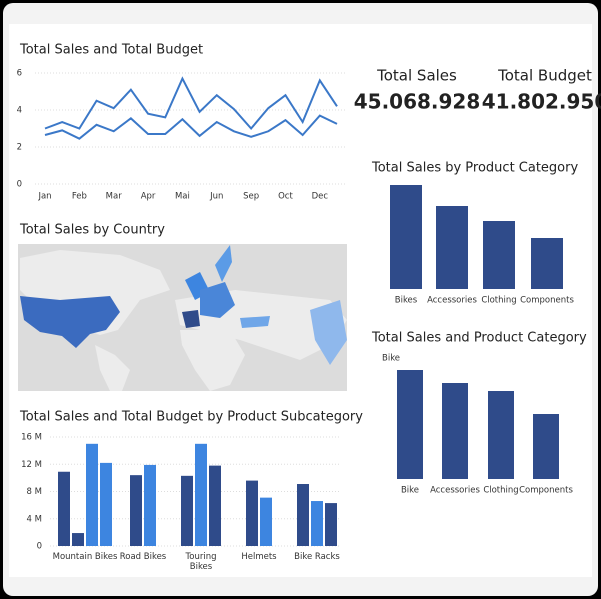 The width and height of the screenshot is (601, 599). I want to click on kpi-label: Total Budget, so click(544, 76).